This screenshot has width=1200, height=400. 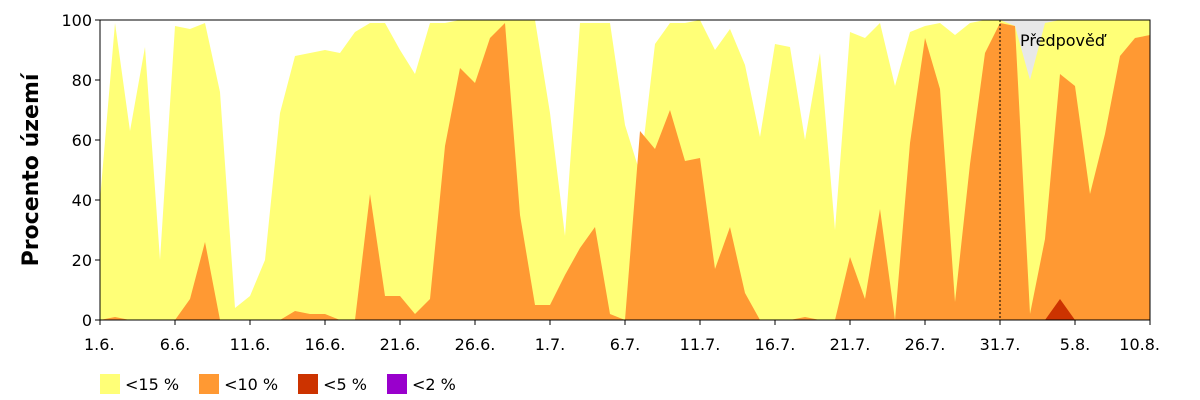 I want to click on y-axis-label: Procento území, so click(x=31, y=169).